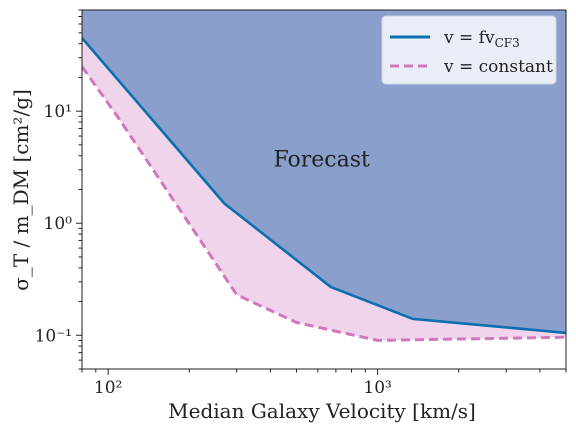 The height and width of the screenshot is (432, 576). What do you see at coordinates (53, 336) in the screenshot?
I see `y-tick-label: 10⁻¹` at bounding box center [53, 336].